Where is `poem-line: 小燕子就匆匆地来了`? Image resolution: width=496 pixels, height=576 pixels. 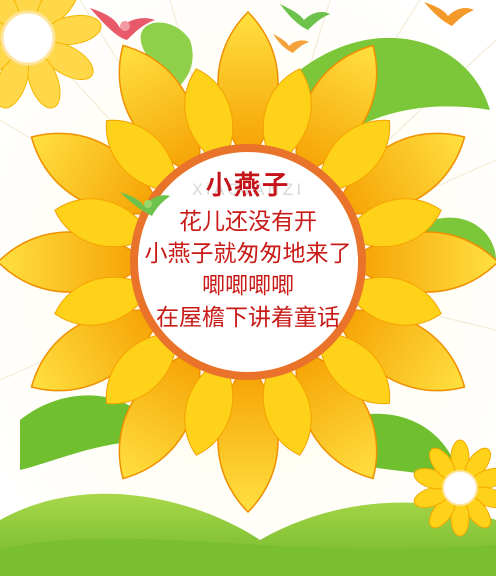 poem-line: 小燕子就匆匆地来了 is located at coordinates (248, 254).